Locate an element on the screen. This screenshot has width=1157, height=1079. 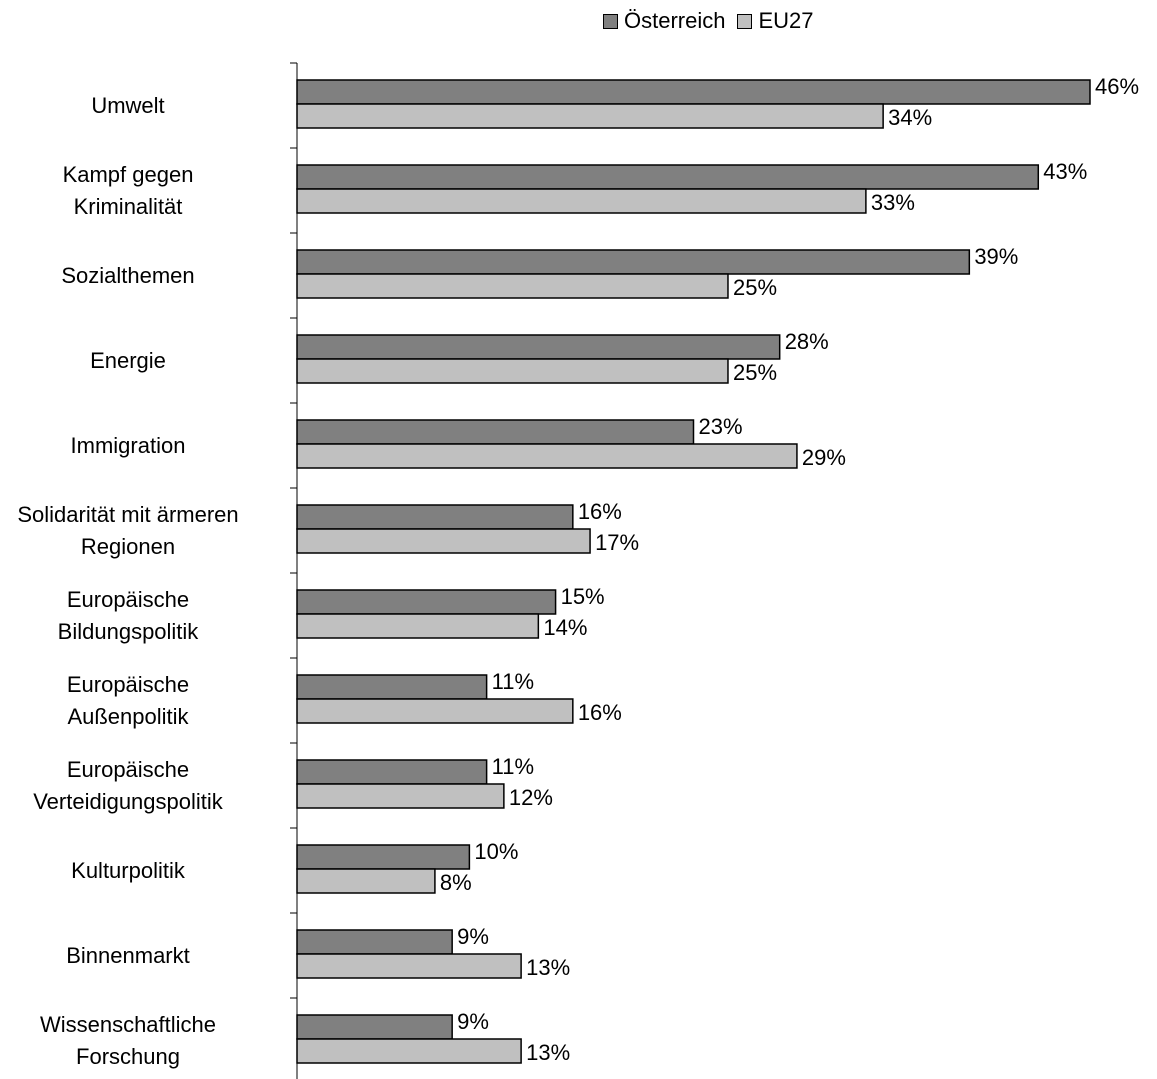
category-label: Sozialthemen is located at coordinates (128, 275).